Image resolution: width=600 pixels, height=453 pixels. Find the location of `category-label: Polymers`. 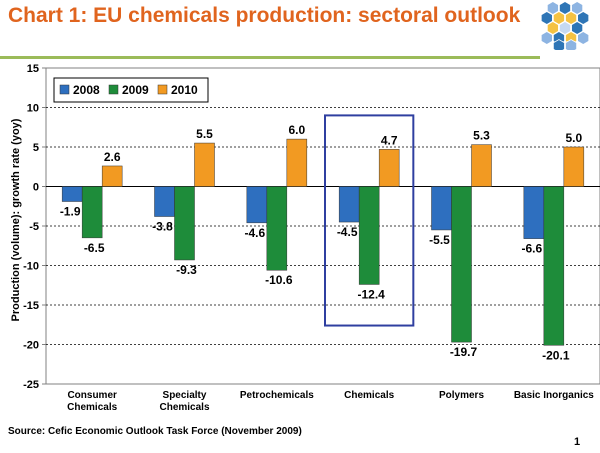

category-label: Polymers is located at coordinates (461, 395).